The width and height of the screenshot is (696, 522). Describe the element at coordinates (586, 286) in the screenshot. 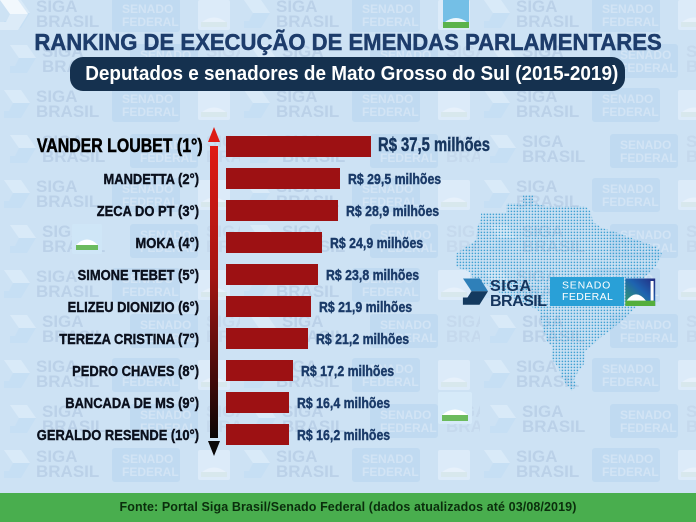

I see `svg-text: SENADO` at that location.